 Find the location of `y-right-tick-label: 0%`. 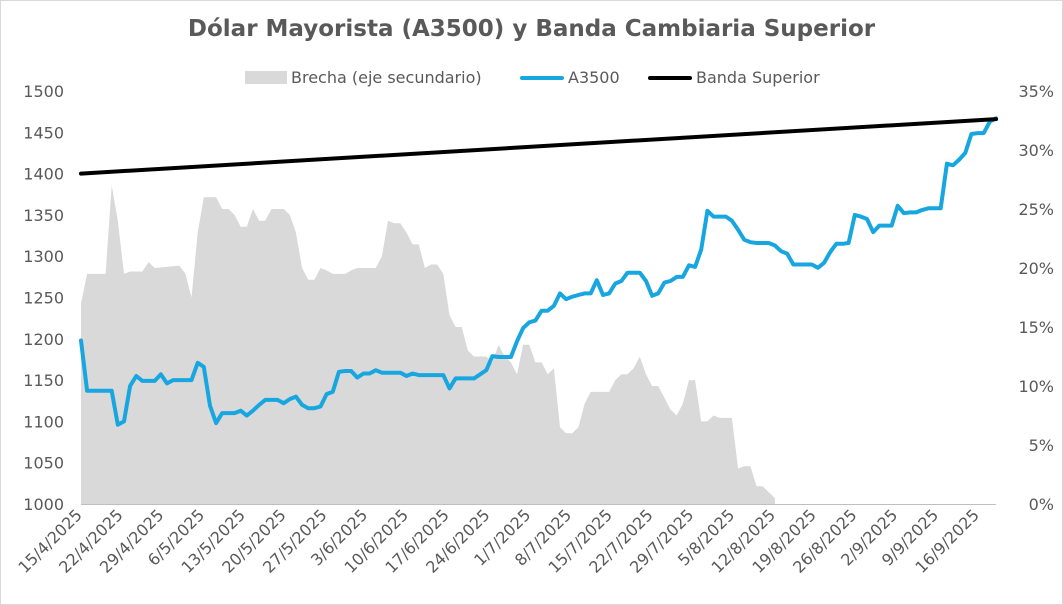

y-right-tick-label: 0% is located at coordinates (1041, 504).